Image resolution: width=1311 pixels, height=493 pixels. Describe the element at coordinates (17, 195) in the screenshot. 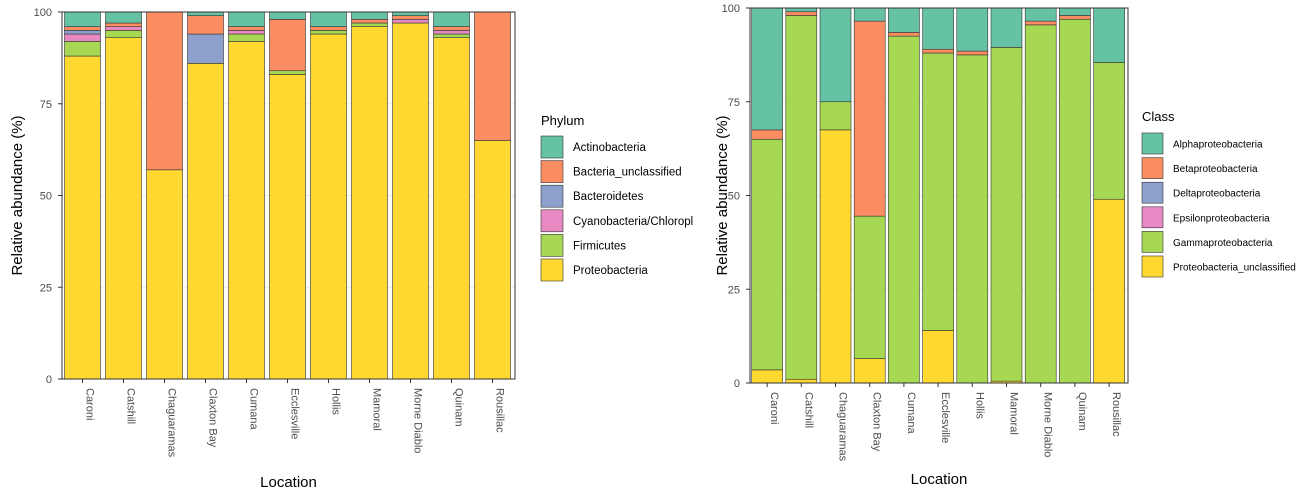

I see `y-axis-title: Relative abundance (%)` at that location.